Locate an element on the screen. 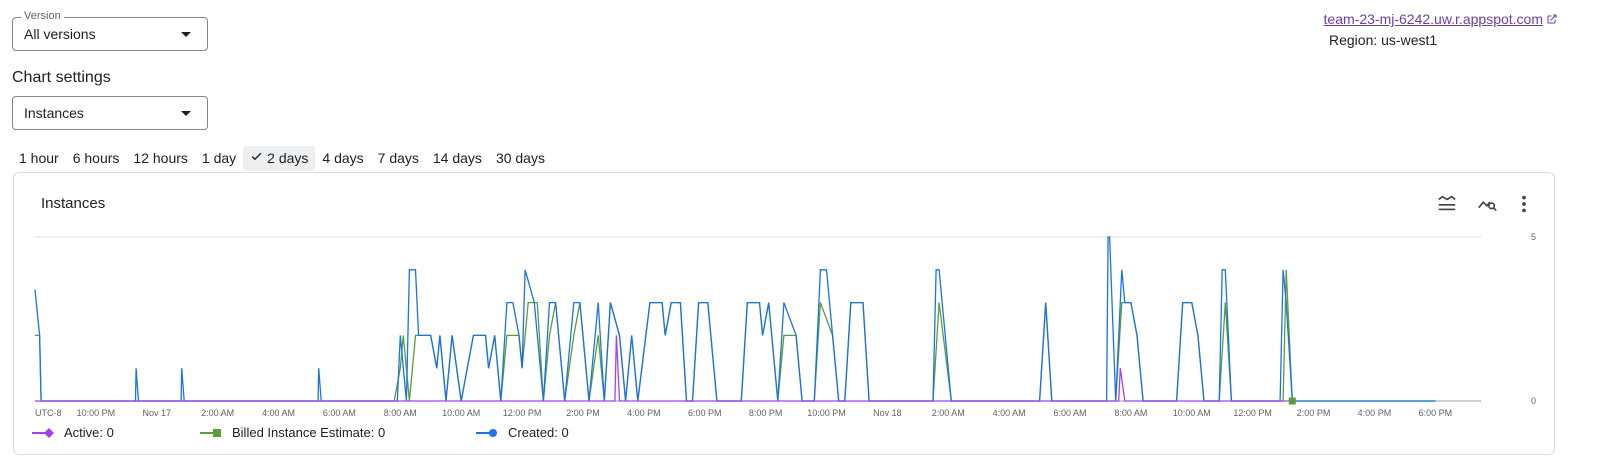 This screenshot has height=476, width=1615. legend-label: Created: 0 is located at coordinates (538, 432).